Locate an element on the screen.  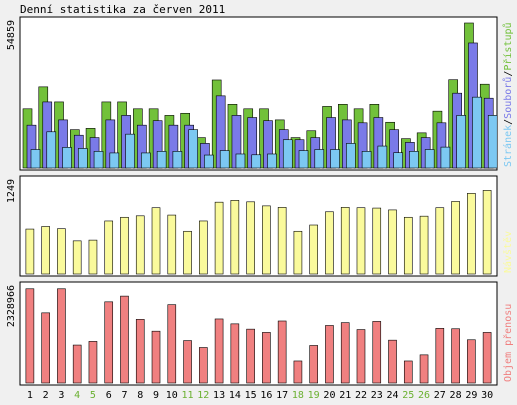
x-tick-label: 9 is located at coordinates (156, 395).